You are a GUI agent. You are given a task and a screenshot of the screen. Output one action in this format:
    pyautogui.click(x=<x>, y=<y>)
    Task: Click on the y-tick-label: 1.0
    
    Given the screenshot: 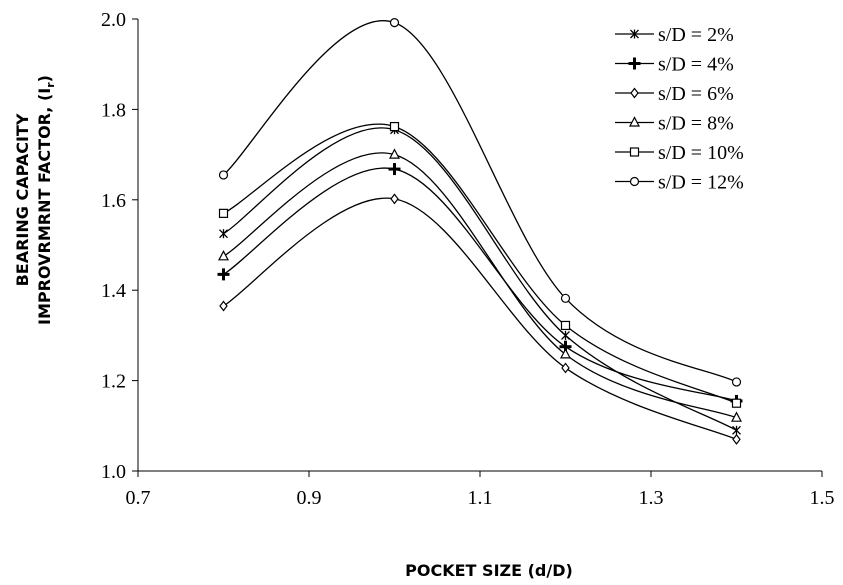 What is the action you would take?
    pyautogui.click(x=113, y=472)
    